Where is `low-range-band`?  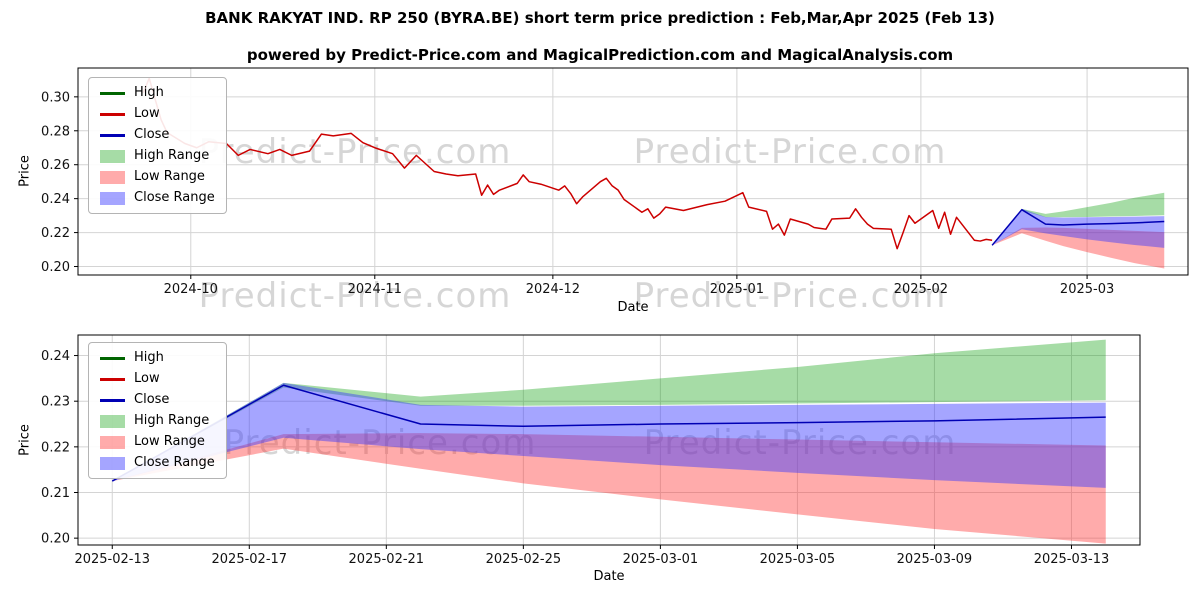 low-range-band is located at coordinates (1078, 248).